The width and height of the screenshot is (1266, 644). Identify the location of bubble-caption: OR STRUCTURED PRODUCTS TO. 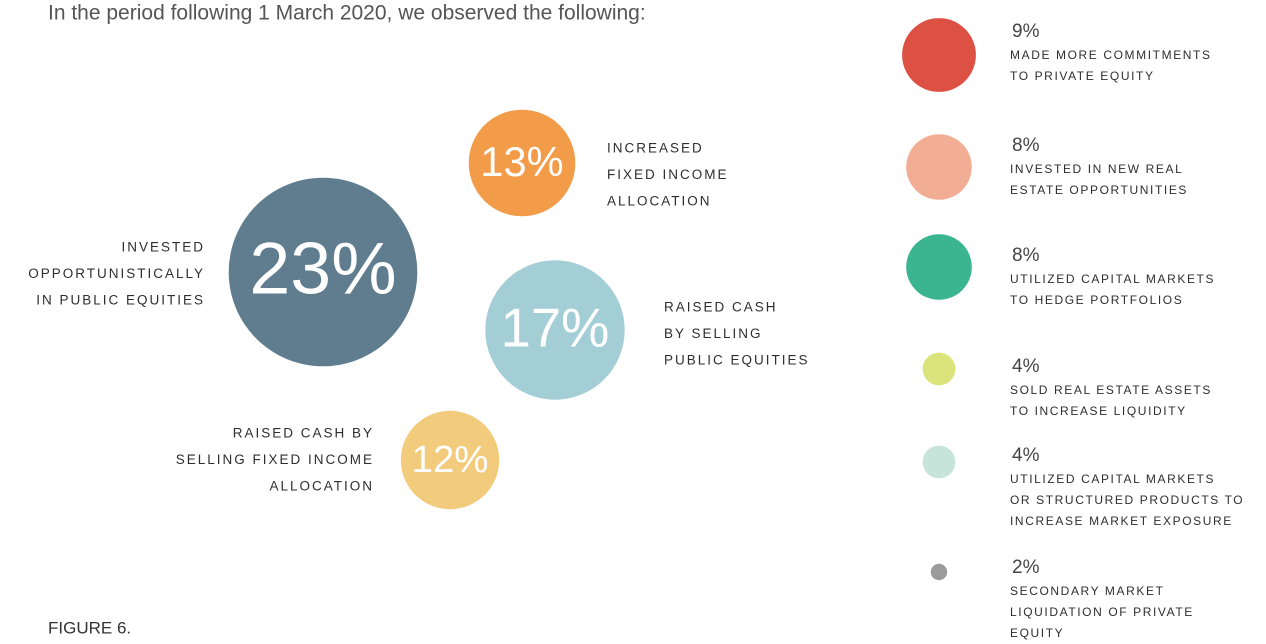
(1127, 500).